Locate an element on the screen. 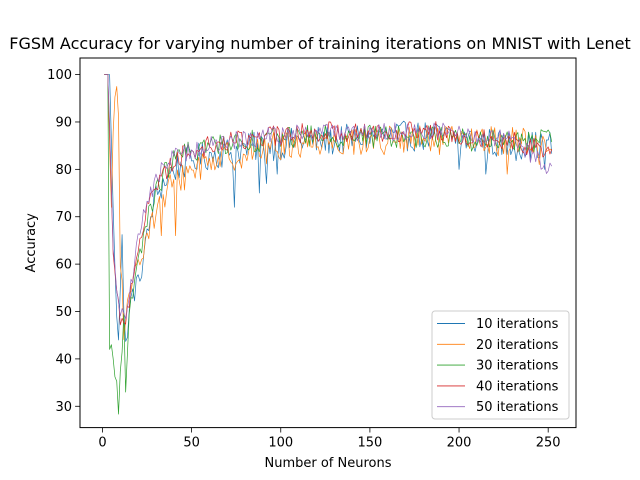  legend-label: 40 iterations is located at coordinates (517, 386).